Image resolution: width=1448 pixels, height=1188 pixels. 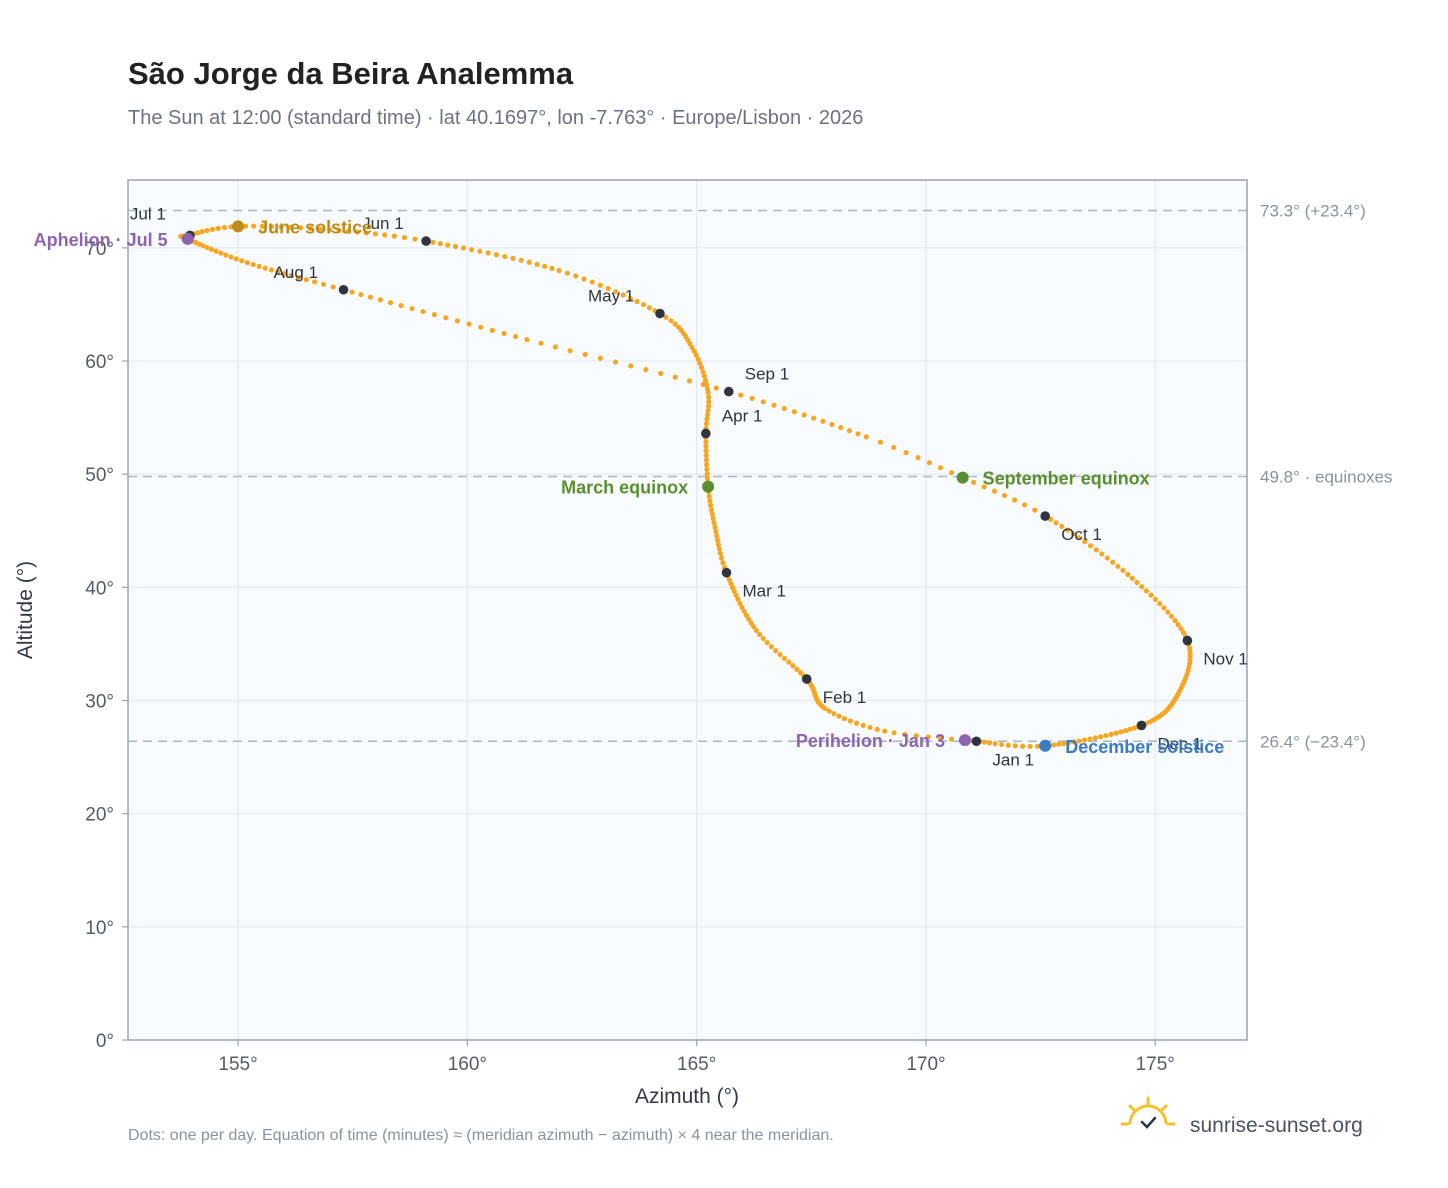 I want to click on reference-line-label: 26.4° (−23.4°), so click(x=1313, y=741).